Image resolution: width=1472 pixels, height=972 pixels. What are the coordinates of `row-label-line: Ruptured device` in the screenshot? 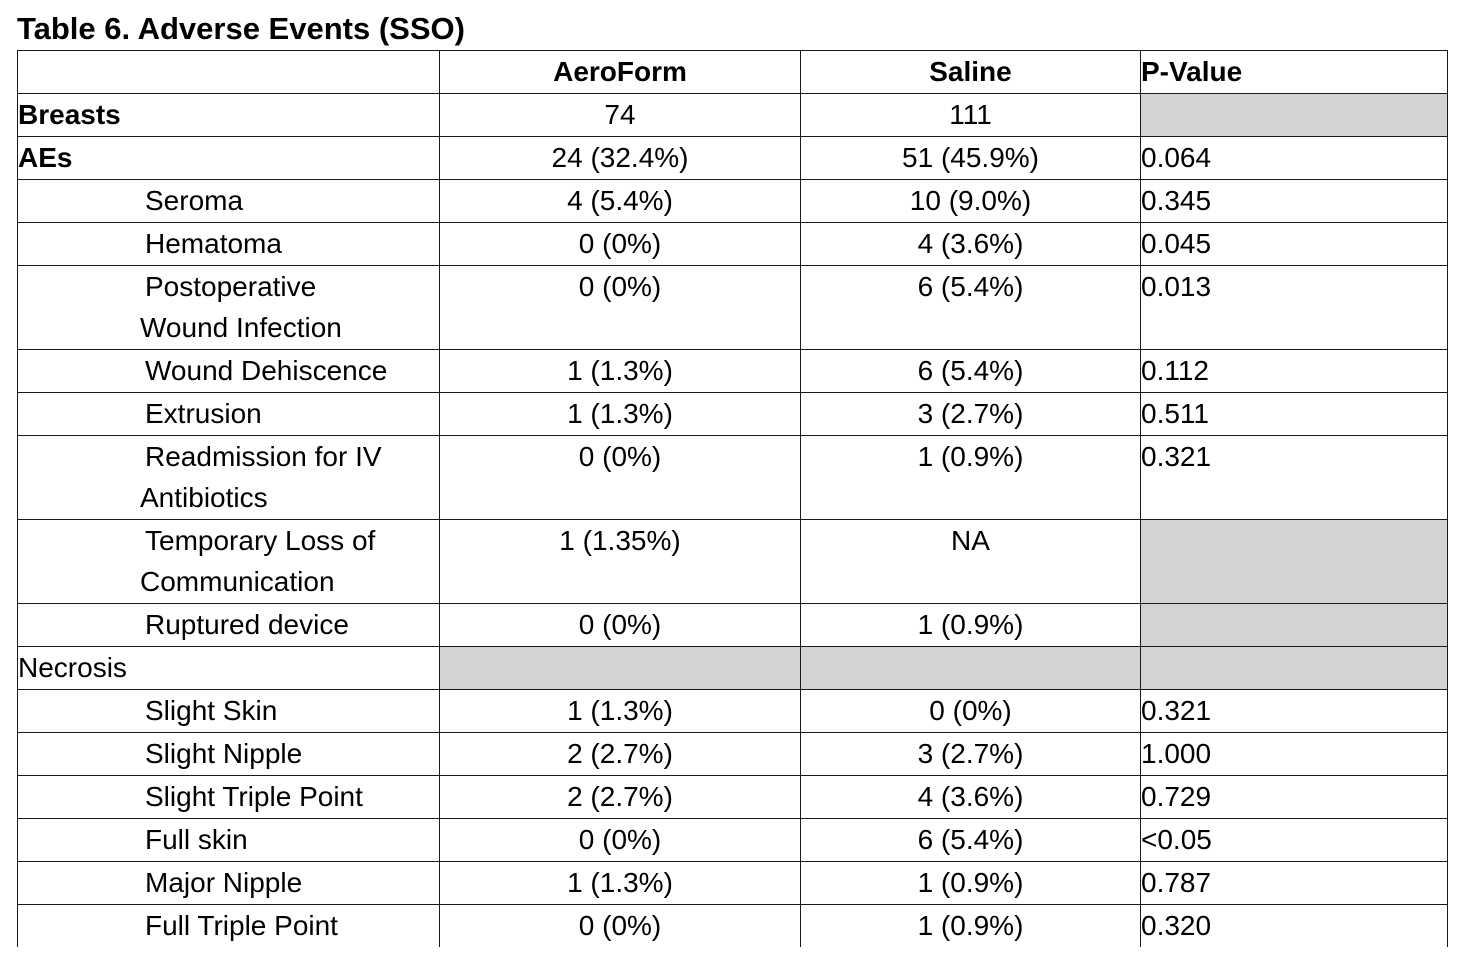 It's located at (247, 624).